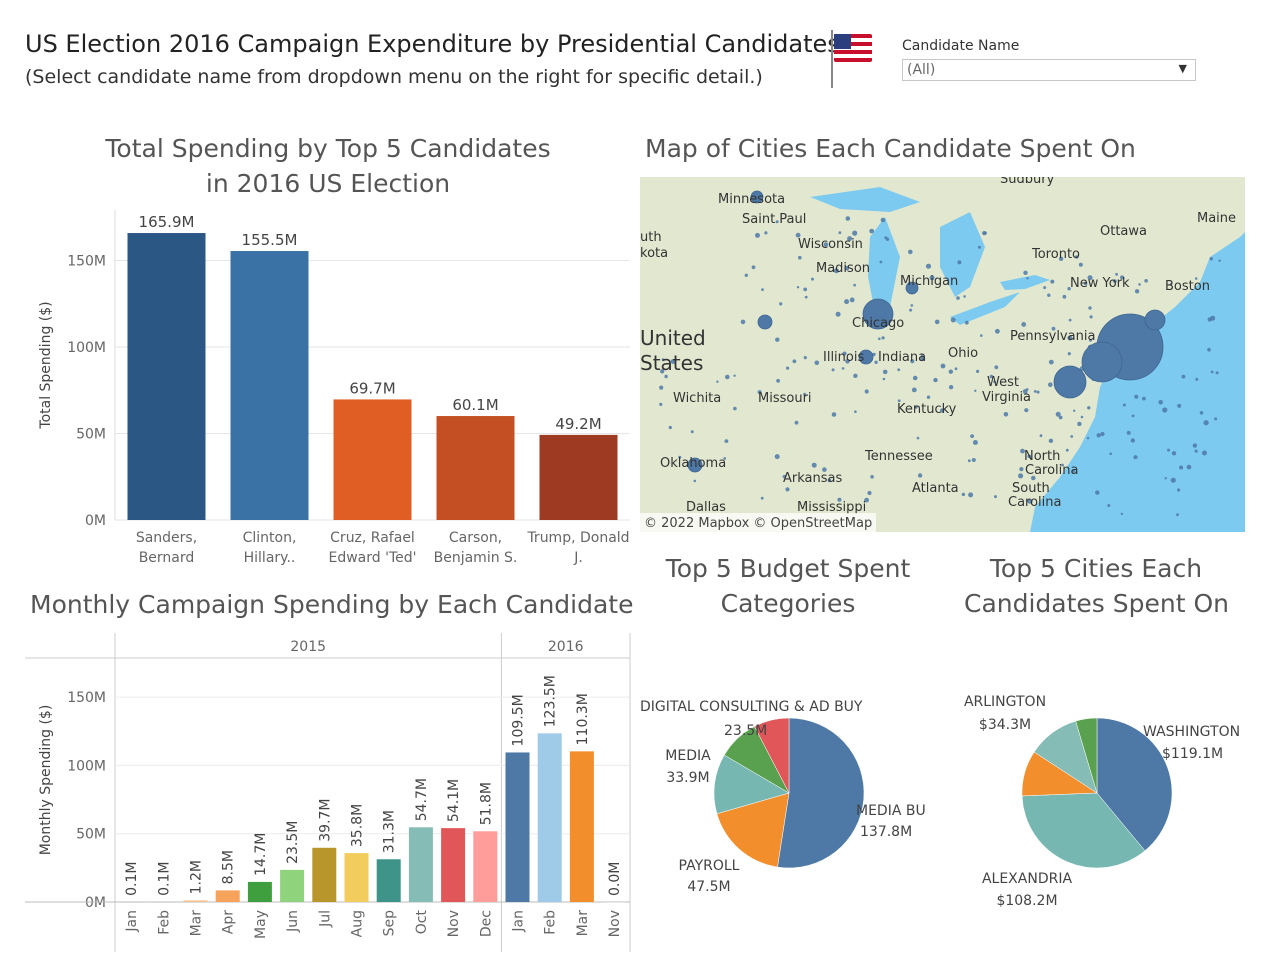 The image size is (1271, 961). Describe the element at coordinates (1096, 568) in the screenshot. I see `cities-title-line1: Top 5 Cities Each` at that location.